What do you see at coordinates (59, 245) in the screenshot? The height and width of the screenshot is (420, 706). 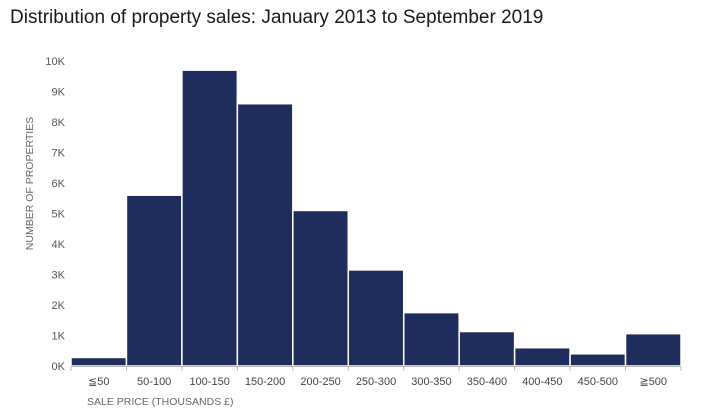 I see `y-tick-label: 4K` at bounding box center [59, 245].